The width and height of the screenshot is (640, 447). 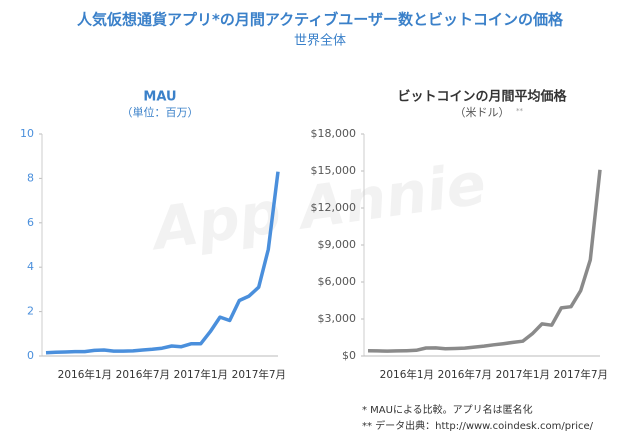 I want to click on y-tick-label: $9,000, so click(x=337, y=244).